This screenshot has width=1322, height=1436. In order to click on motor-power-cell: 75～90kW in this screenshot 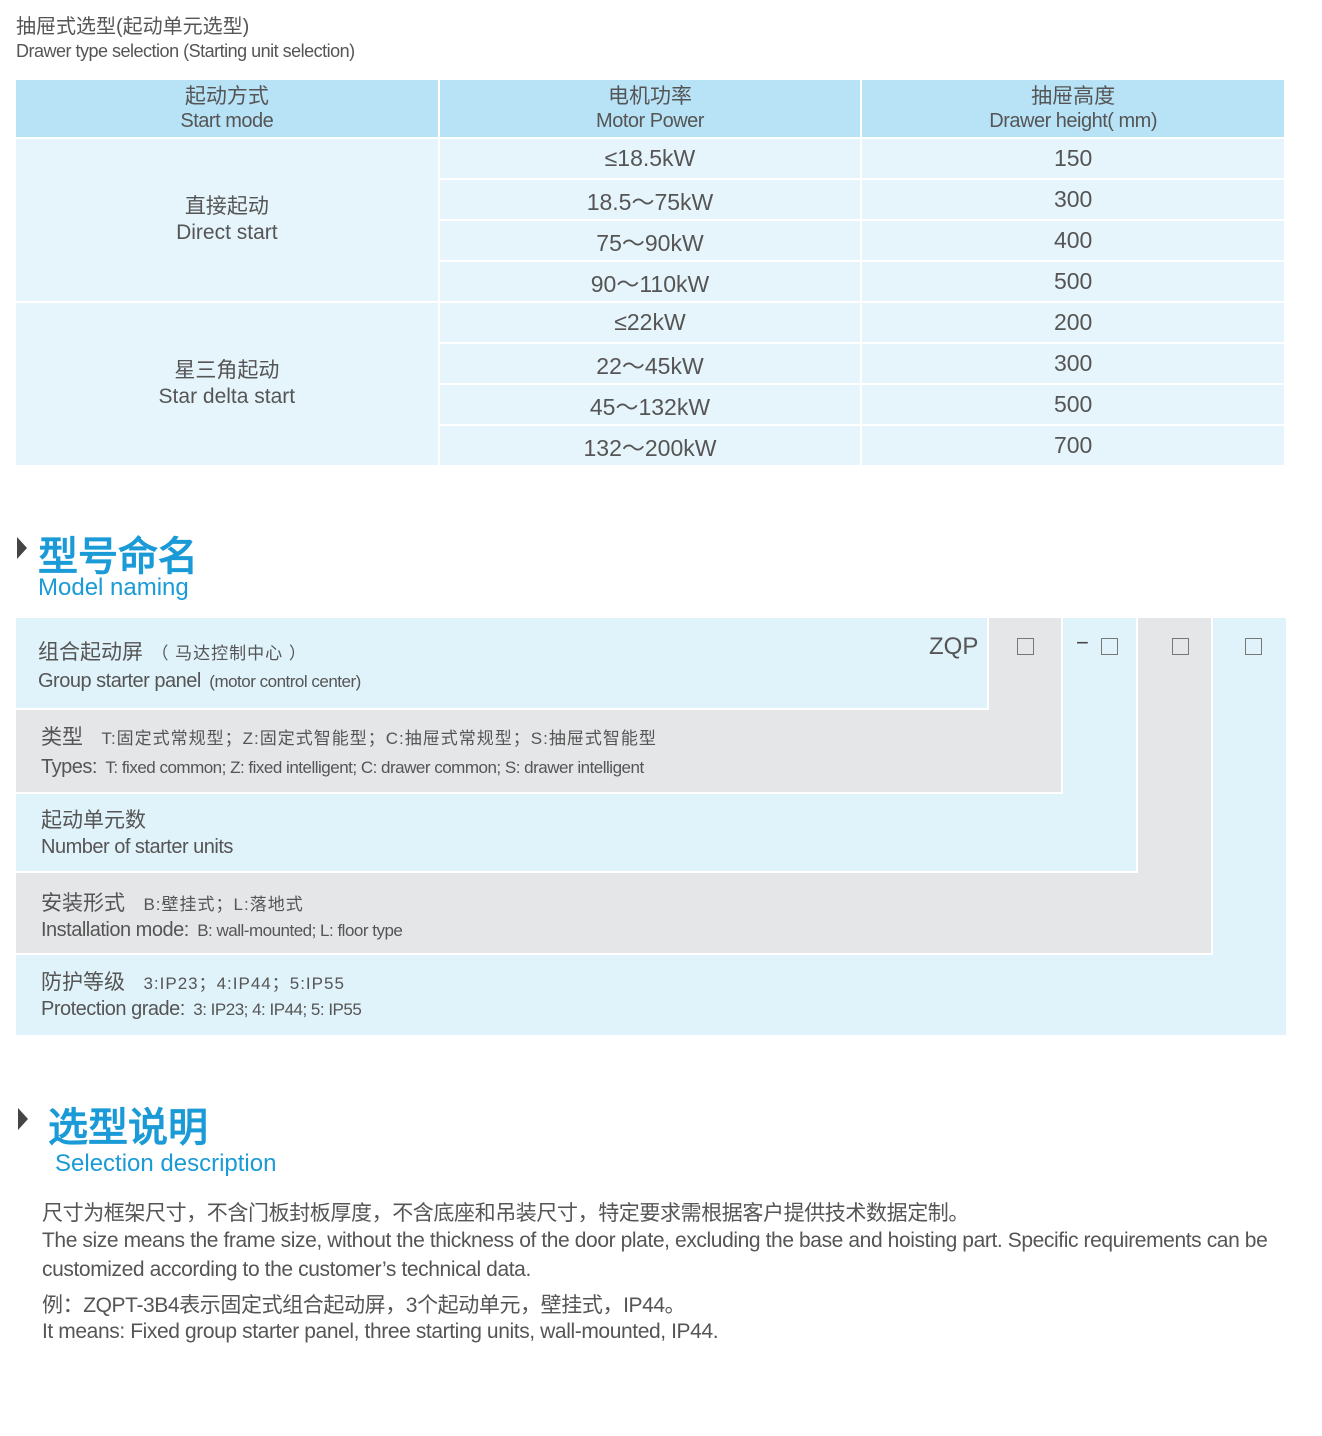, I will do `click(650, 241)`.